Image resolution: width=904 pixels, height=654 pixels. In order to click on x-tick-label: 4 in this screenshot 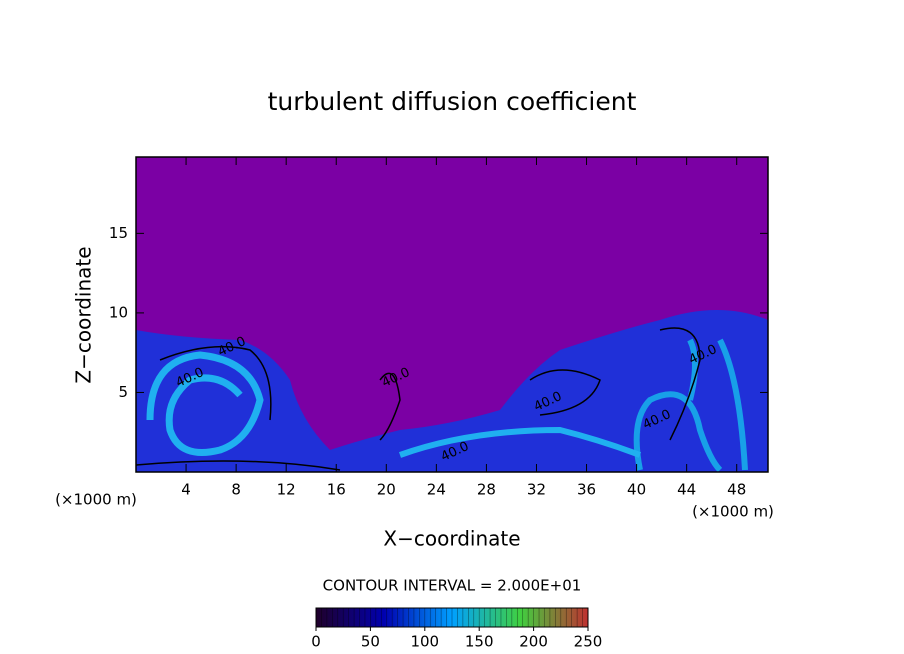, I will do `click(186, 490)`.